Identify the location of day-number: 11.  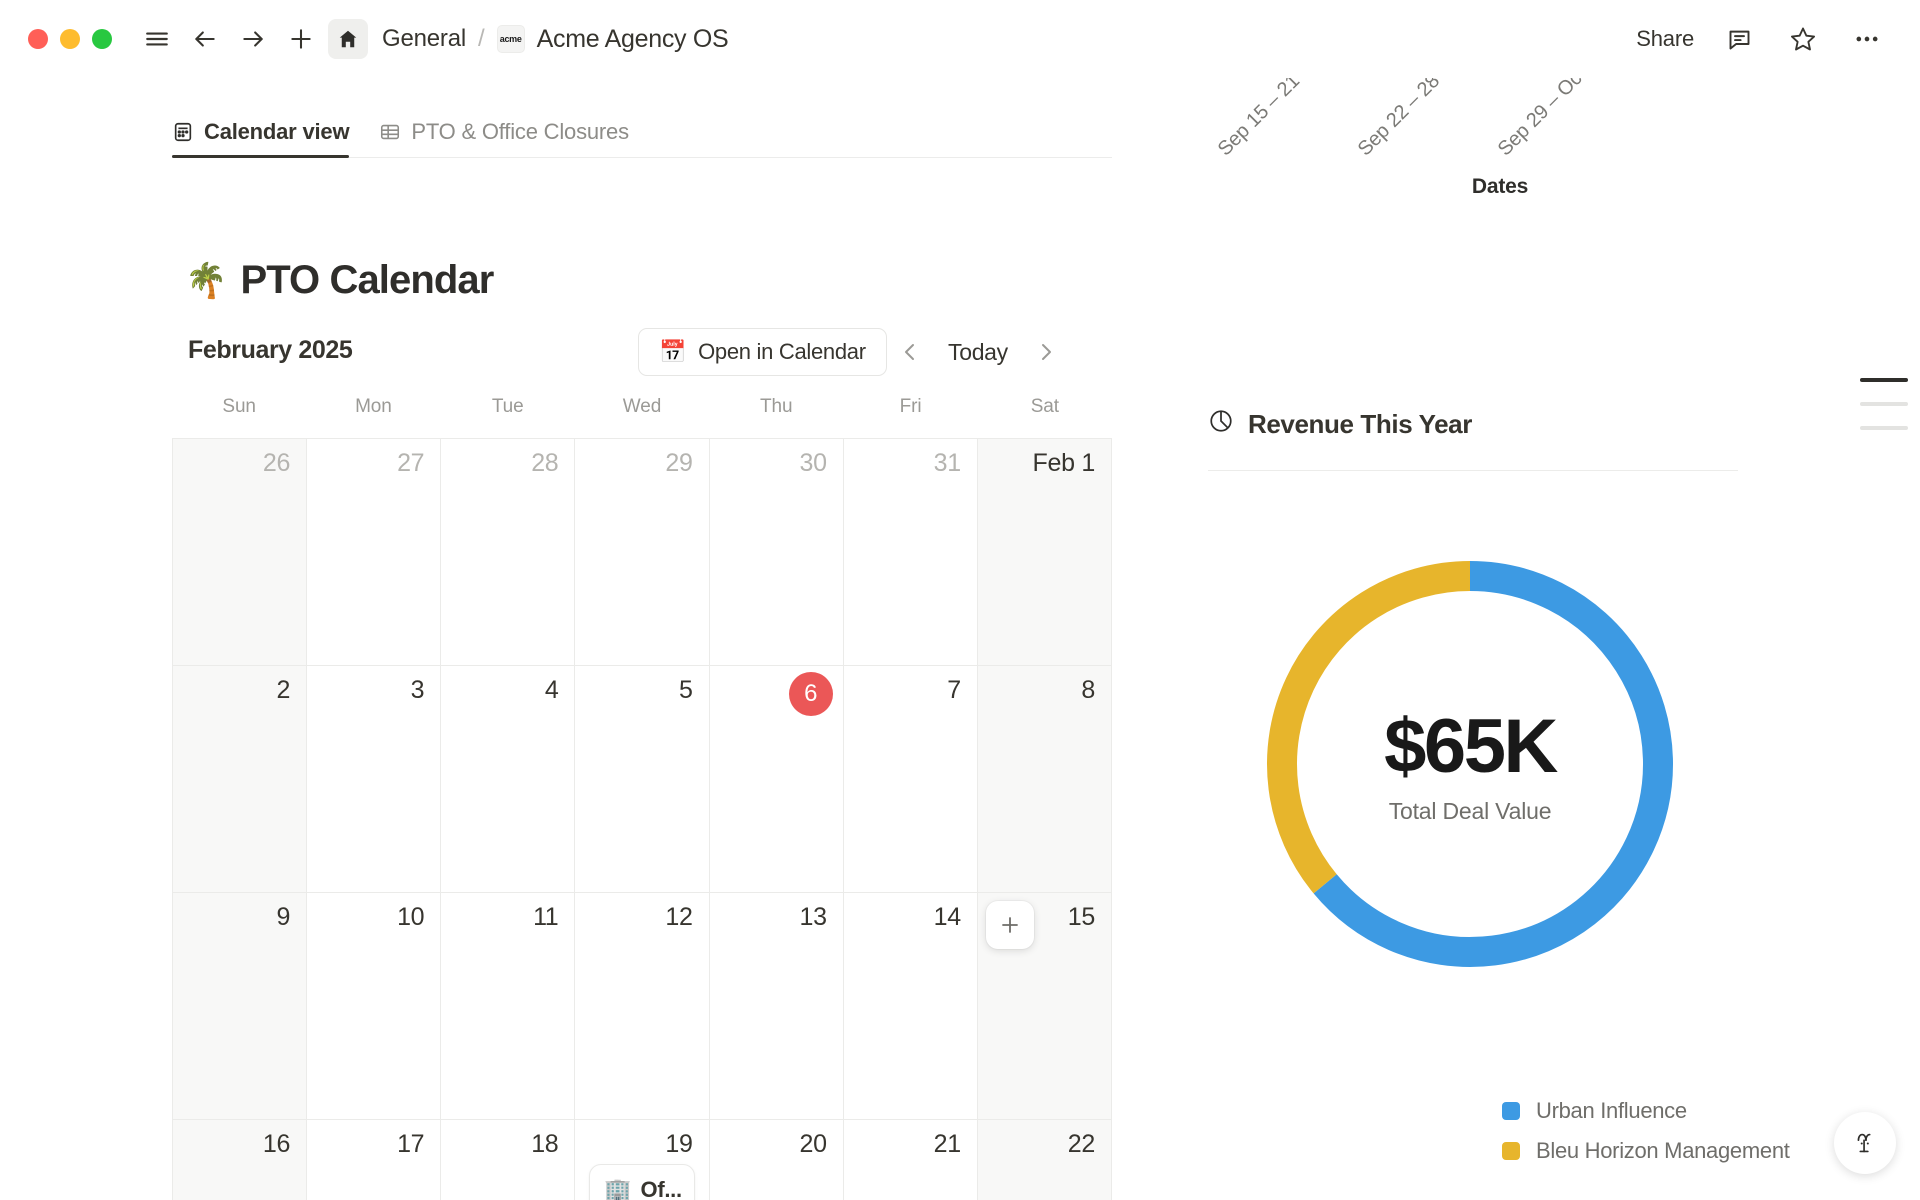
(546, 917).